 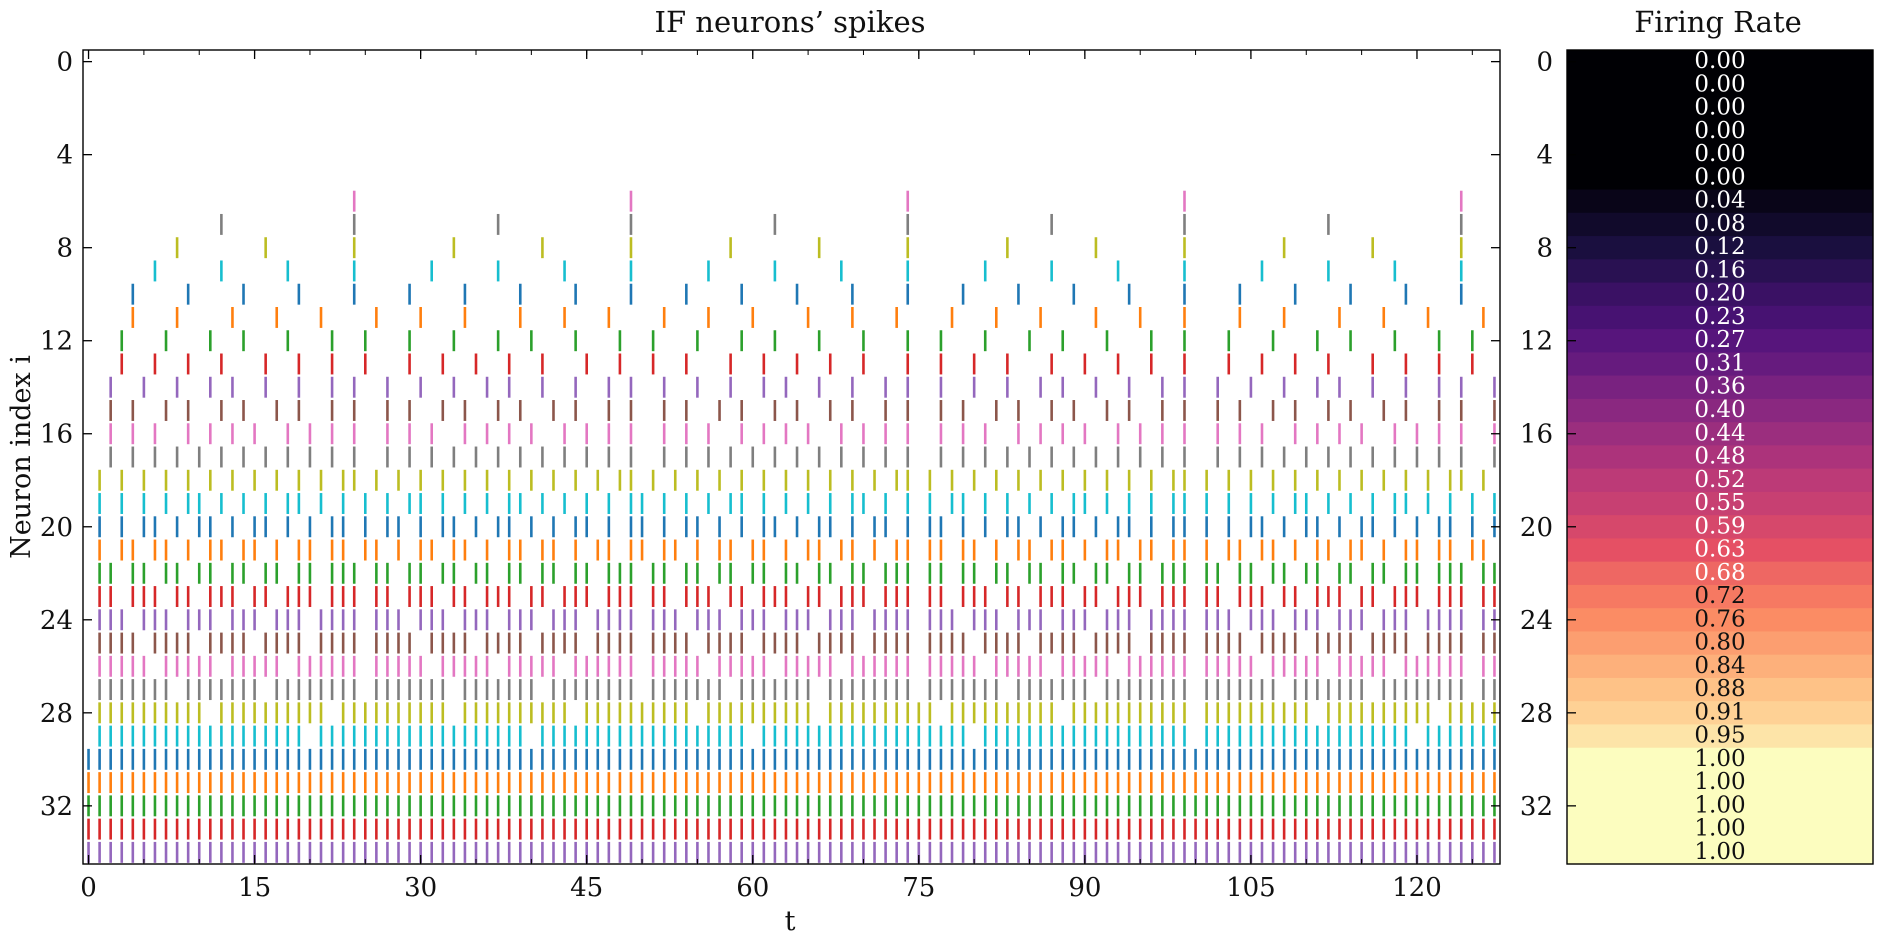 I want to click on firing-rate-value-label: 0.27, so click(x=1719, y=340).